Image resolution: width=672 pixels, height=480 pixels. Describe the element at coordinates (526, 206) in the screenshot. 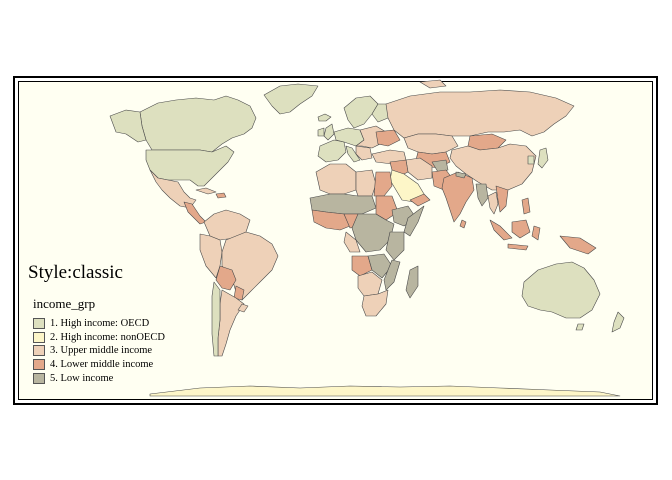

I see `philippines` at that location.